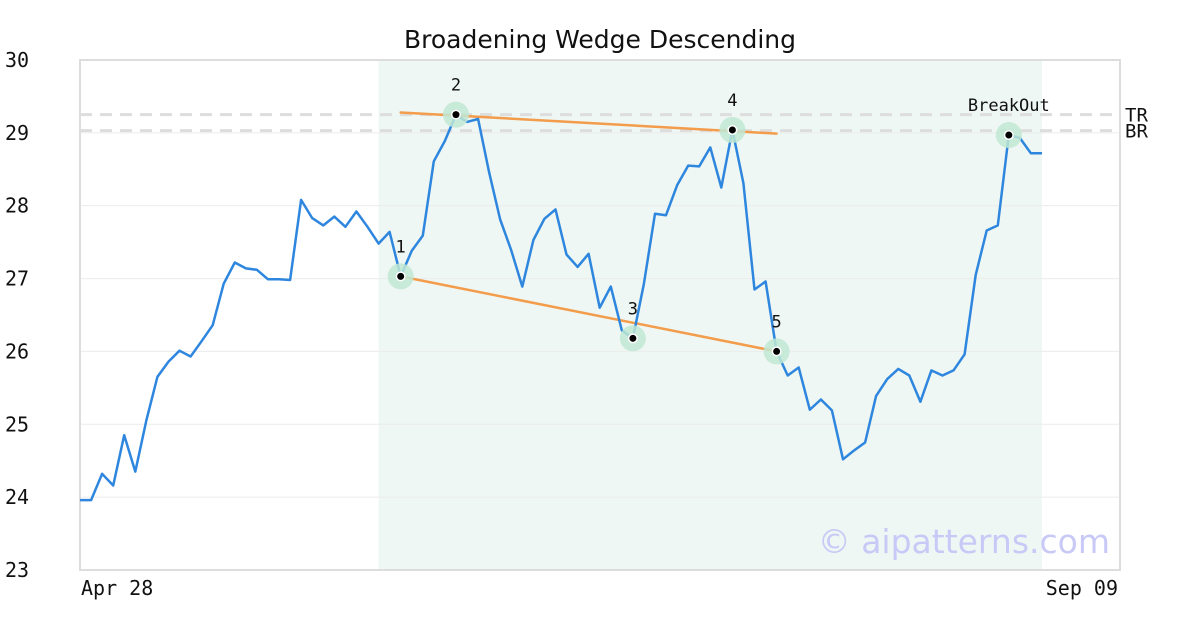  What do you see at coordinates (588, 314) in the screenshot?
I see `trendline-lower` at bounding box center [588, 314].